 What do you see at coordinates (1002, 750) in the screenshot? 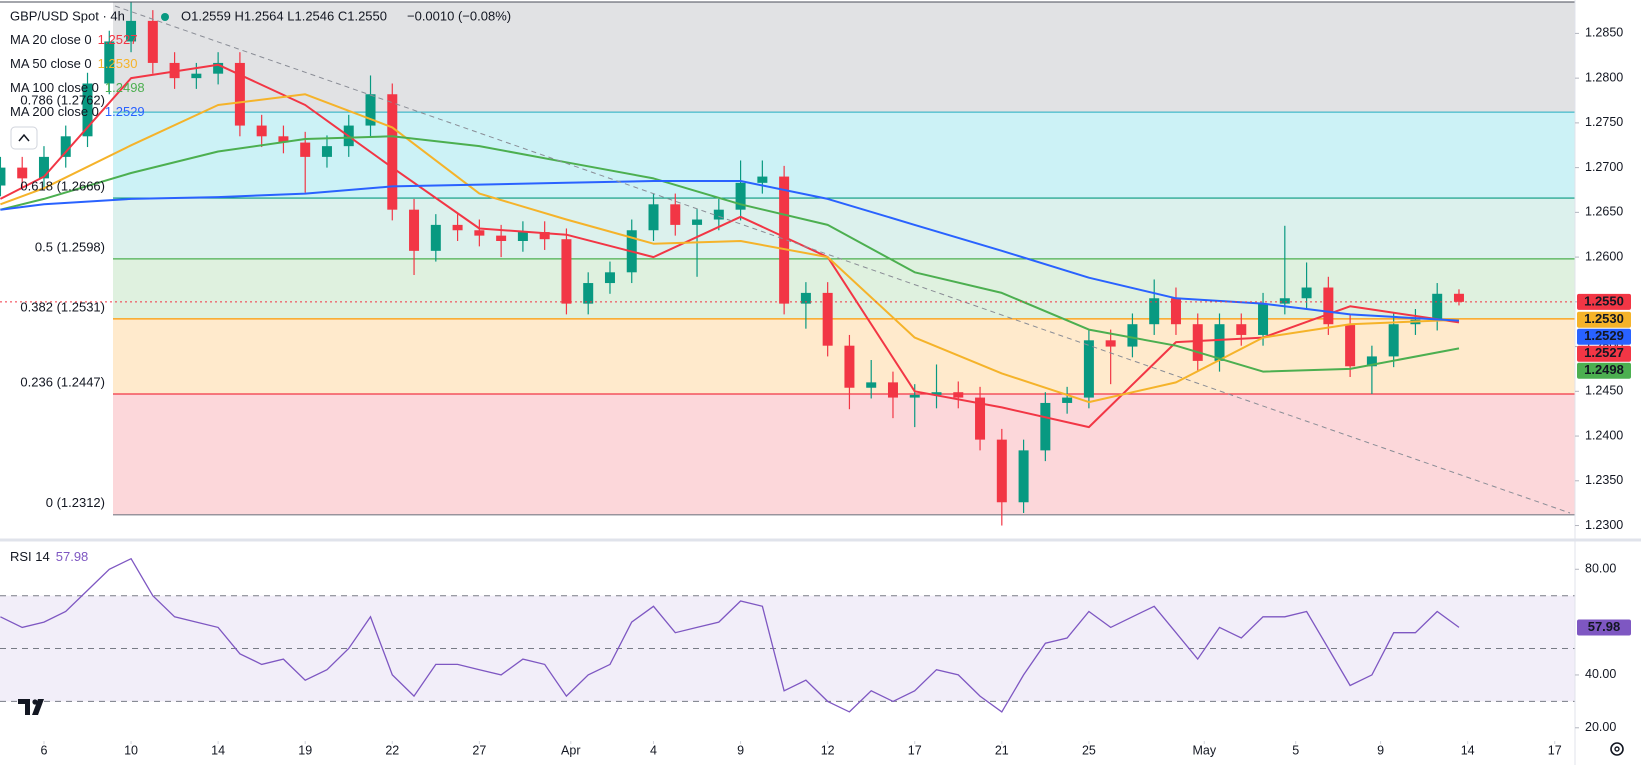
I see `x-tick-label: 21` at bounding box center [1002, 750].